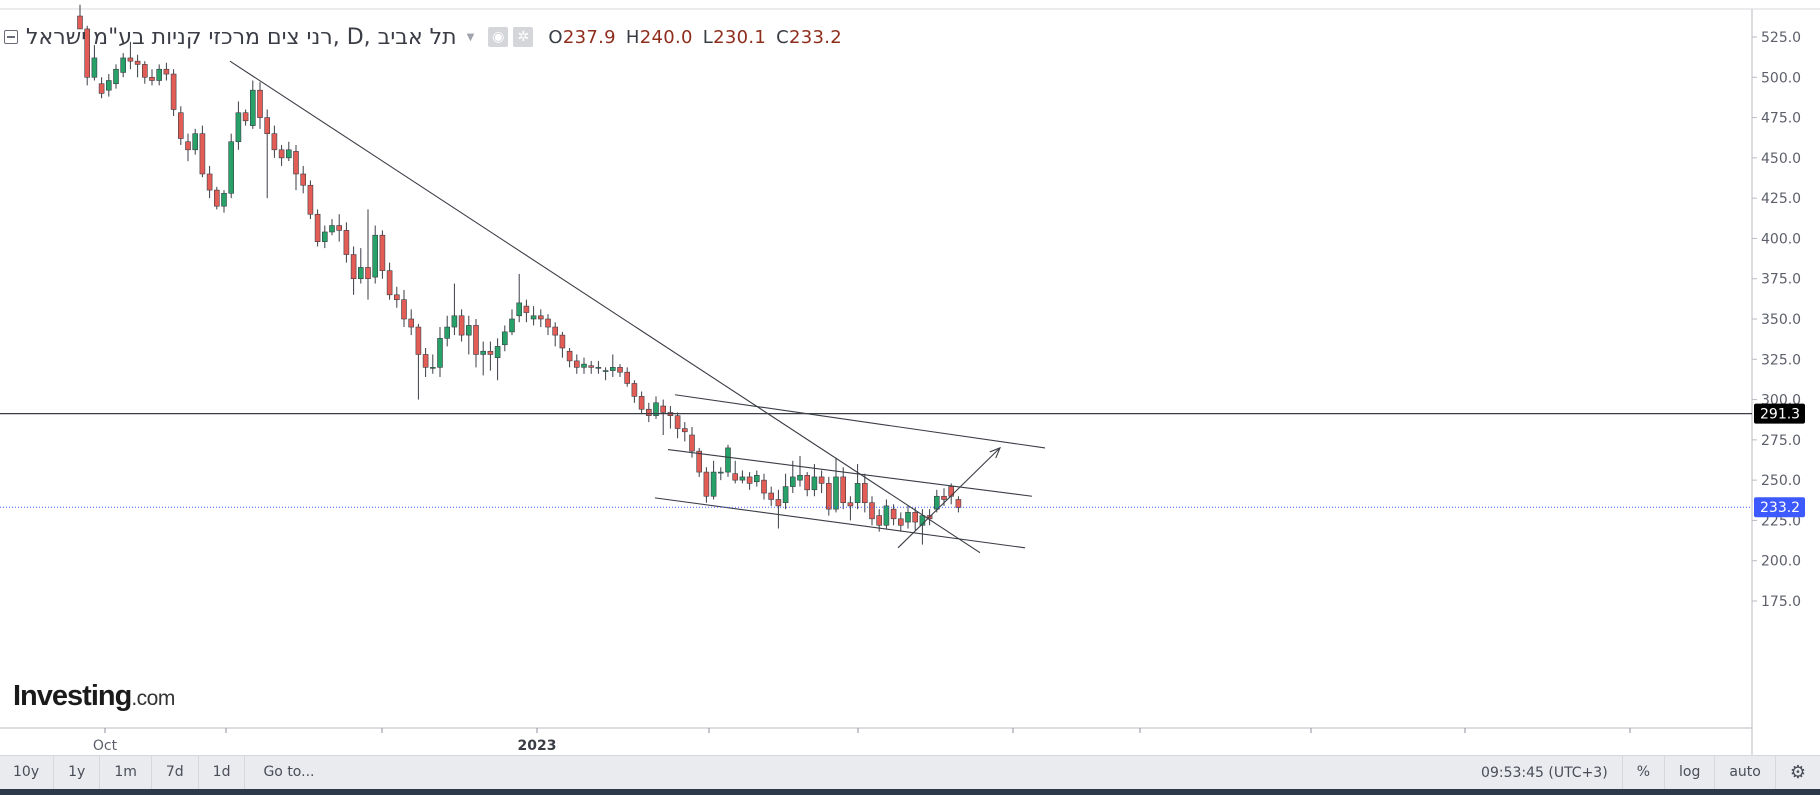  What do you see at coordinates (862, 741) in the screenshot?
I see `date-axis: Oct 2023` at bounding box center [862, 741].